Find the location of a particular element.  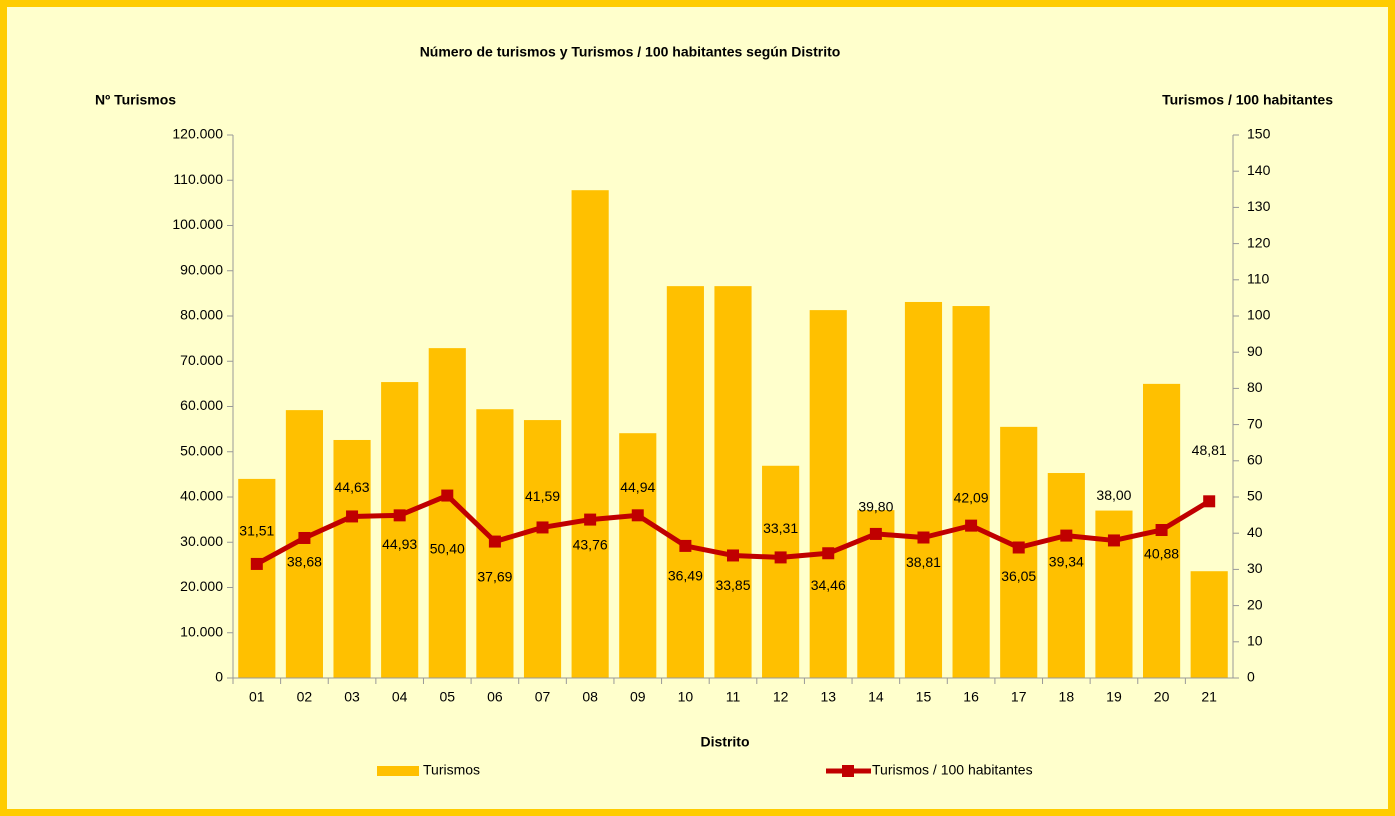

y-tick-label: 80.000 is located at coordinates (201, 315).